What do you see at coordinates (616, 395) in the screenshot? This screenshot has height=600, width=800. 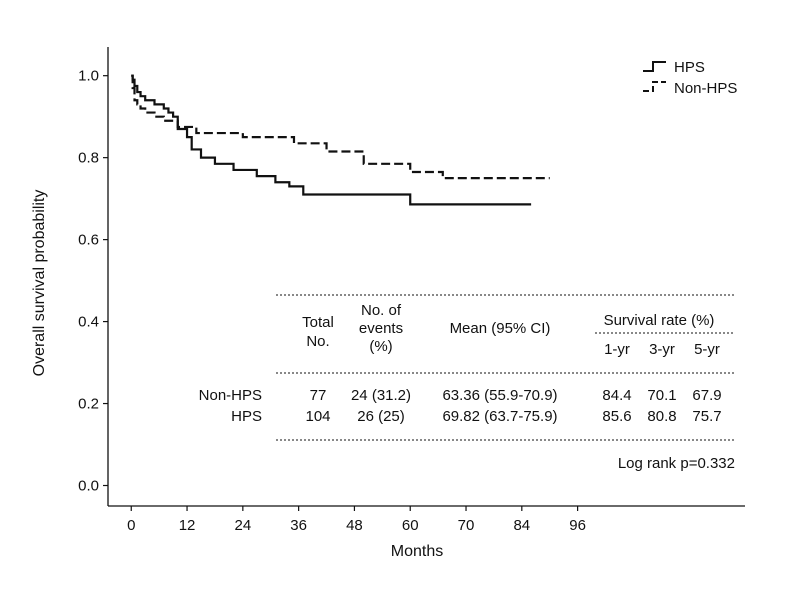 I see `table-cell-1yr: 84.4` at bounding box center [616, 395].